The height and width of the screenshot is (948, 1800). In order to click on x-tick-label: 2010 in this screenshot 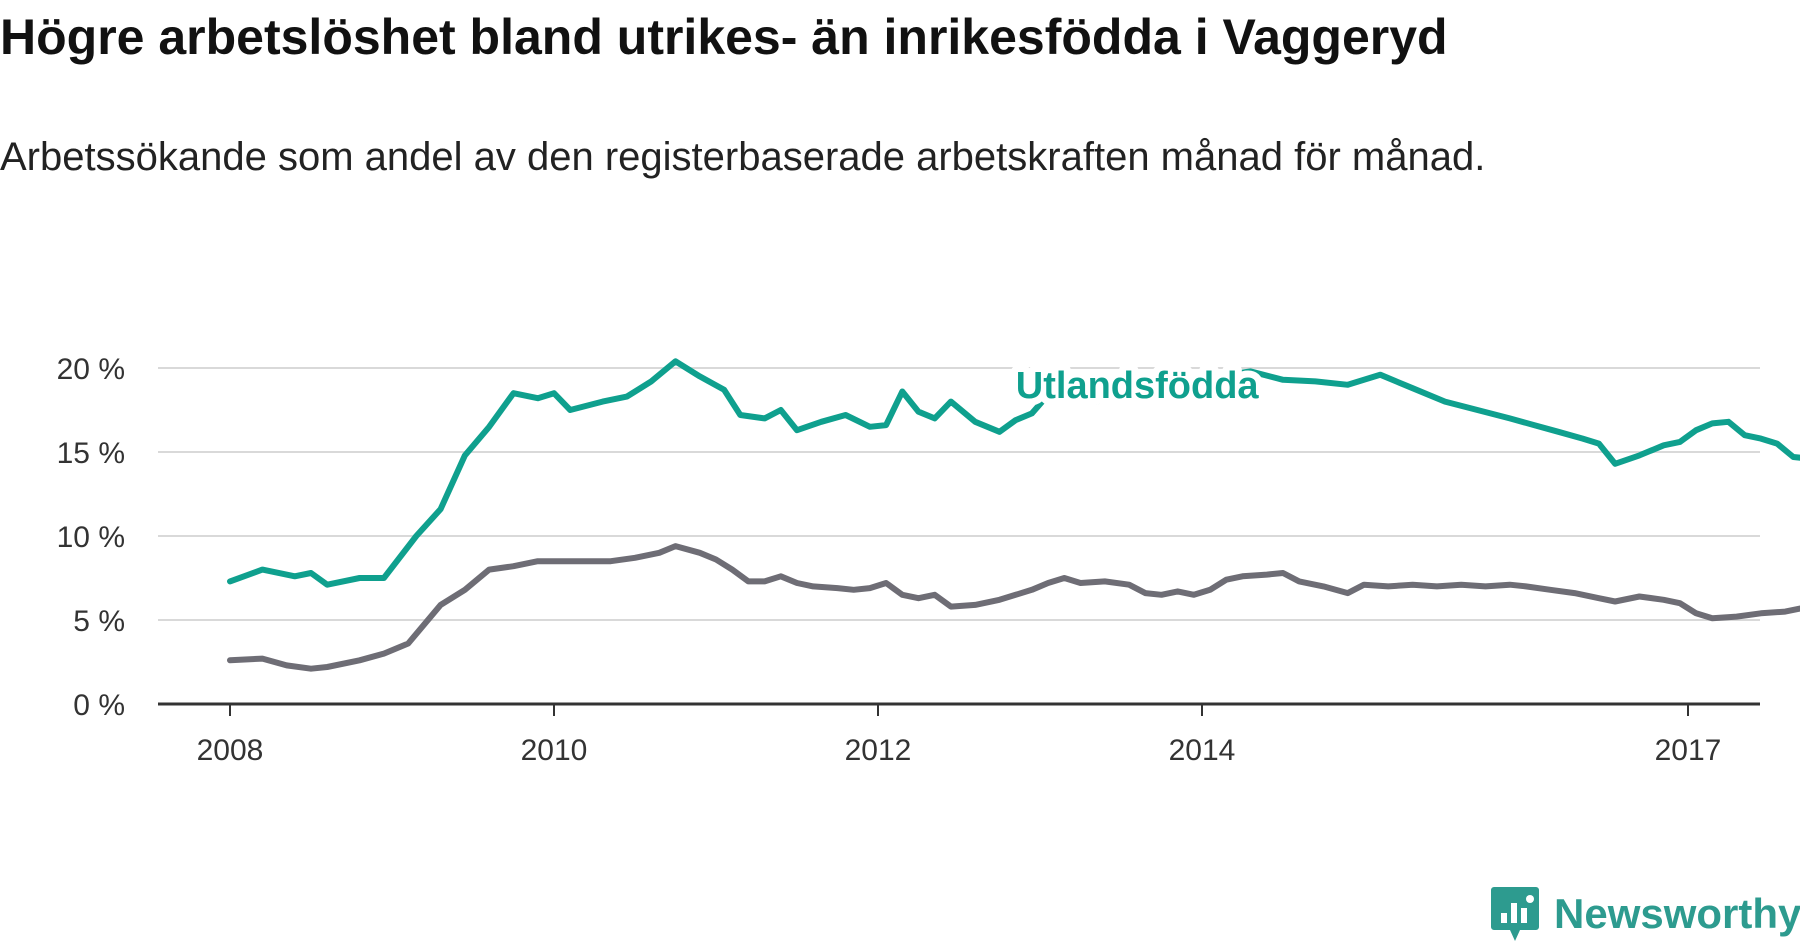, I will do `click(554, 750)`.